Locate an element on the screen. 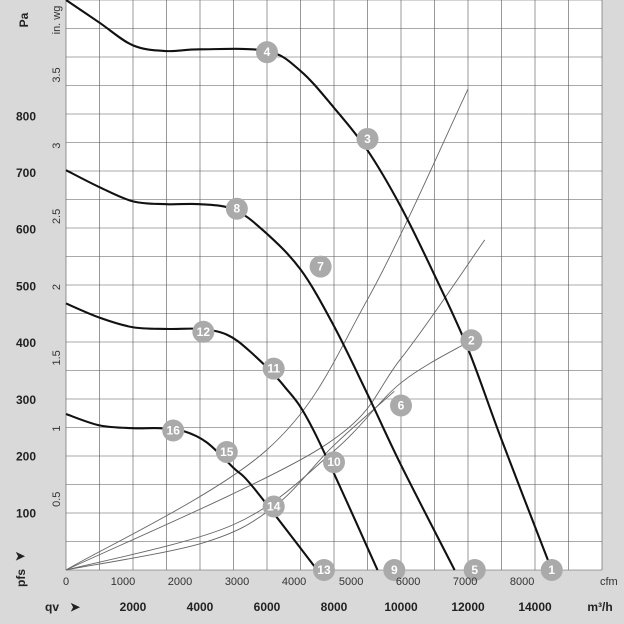 This screenshot has width=624, height=624. y-tick-pa: 400 is located at coordinates (26, 343).